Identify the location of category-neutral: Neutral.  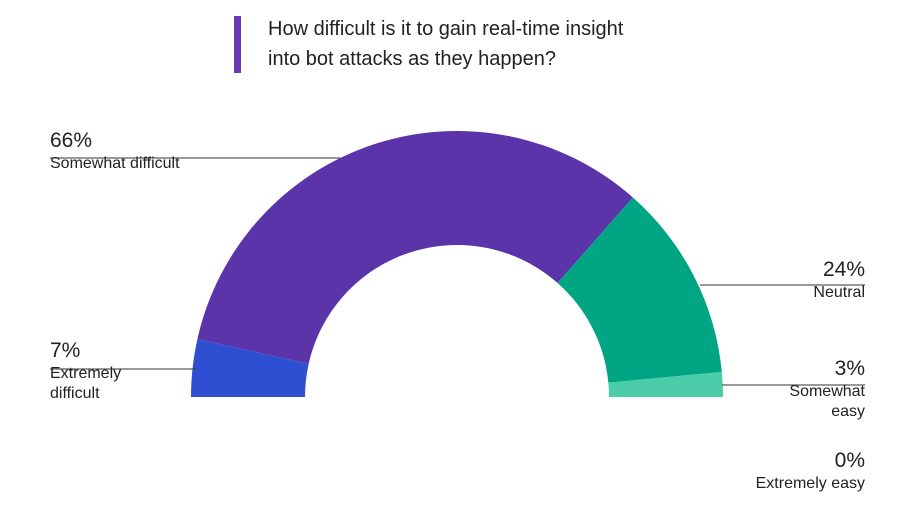
(839, 292).